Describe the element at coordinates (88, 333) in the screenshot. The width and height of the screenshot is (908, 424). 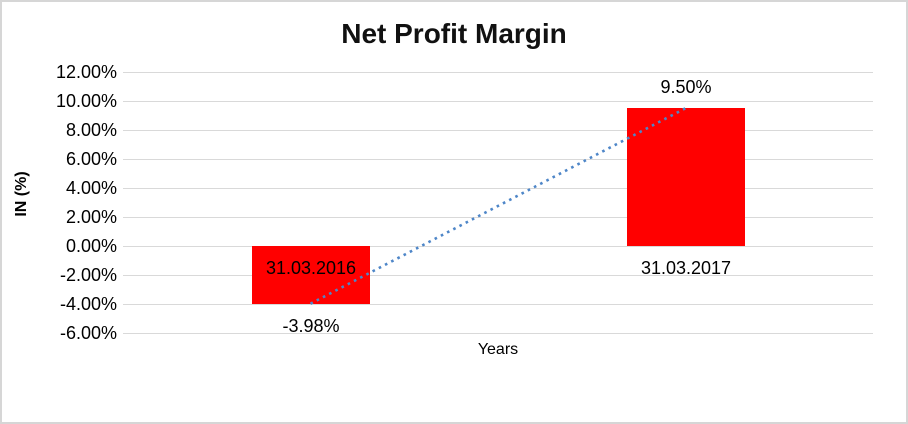
I see `y-tick-label: -6.00%` at that location.